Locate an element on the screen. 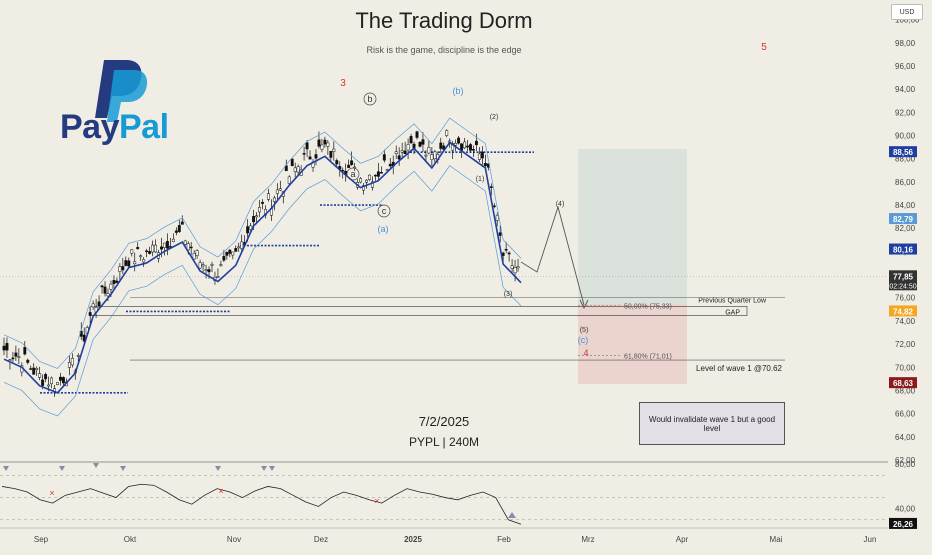 The image size is (932, 555). oscillator-y-tick: 40,00 is located at coordinates (905, 509).